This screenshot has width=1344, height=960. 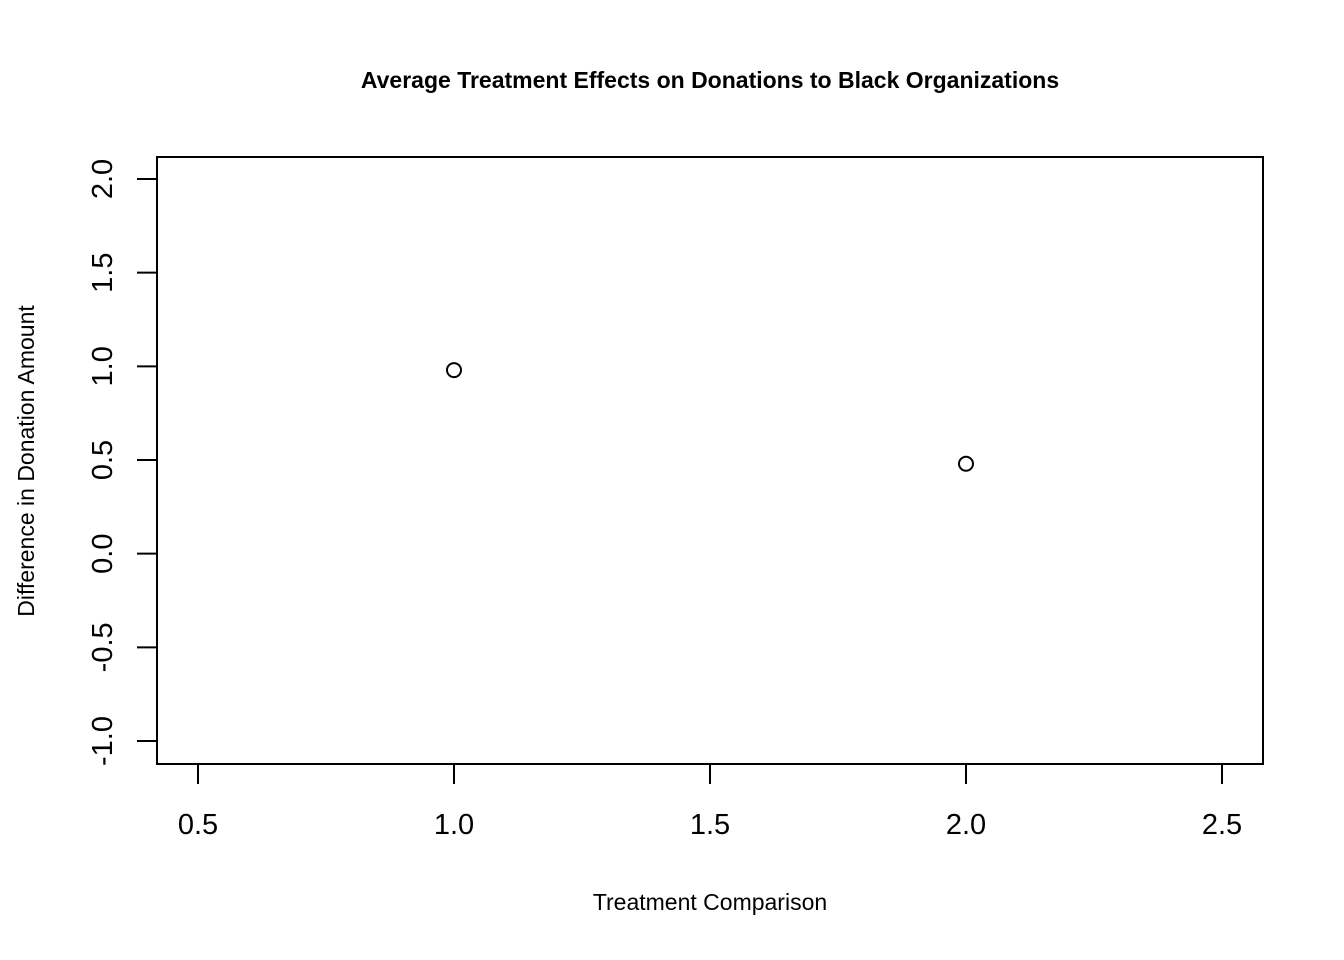 I want to click on x-tick-label: 2.5, so click(x=1222, y=825).